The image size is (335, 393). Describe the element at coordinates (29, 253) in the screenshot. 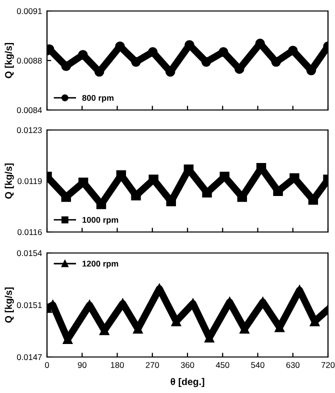

I see `y-tick-label: 0.0154` at that location.